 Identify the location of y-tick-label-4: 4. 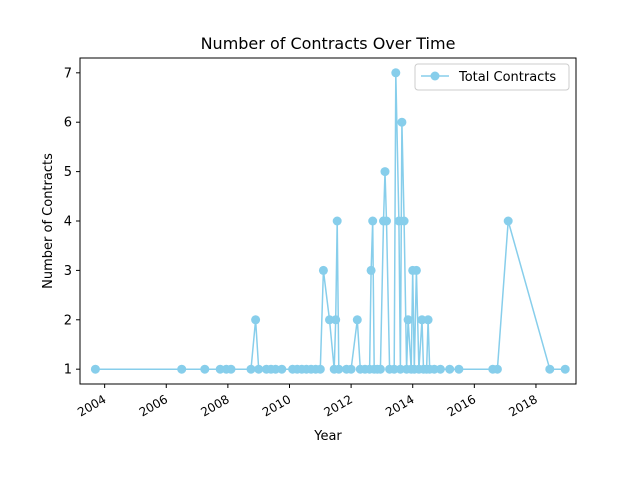
(68, 222).